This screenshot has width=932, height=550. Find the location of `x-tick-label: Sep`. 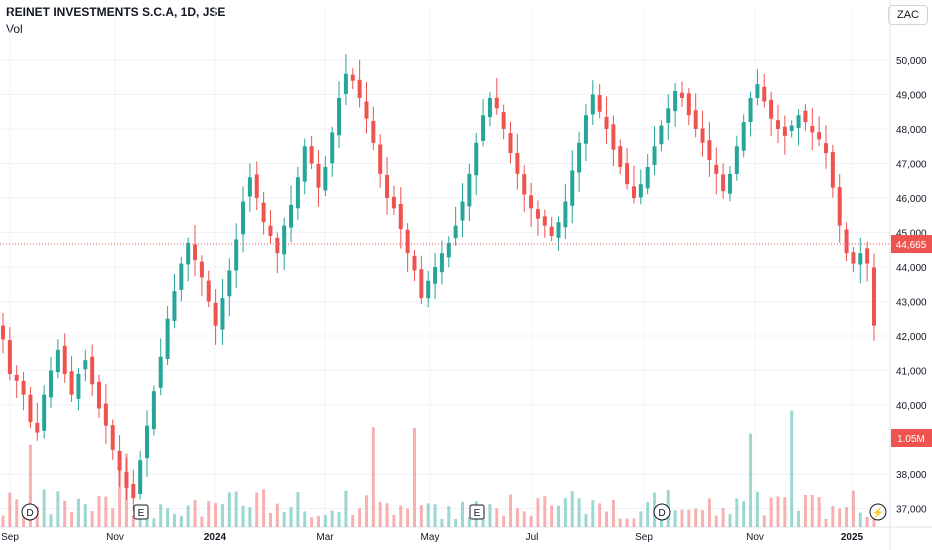

x-tick-label: Sep is located at coordinates (10, 537).